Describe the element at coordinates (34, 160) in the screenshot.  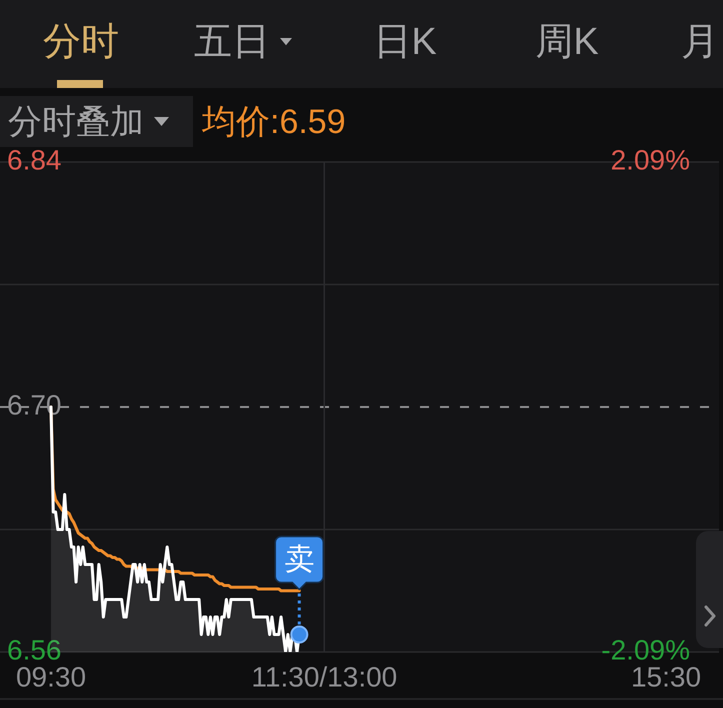
I see `y-tick-label: 6.84` at that location.